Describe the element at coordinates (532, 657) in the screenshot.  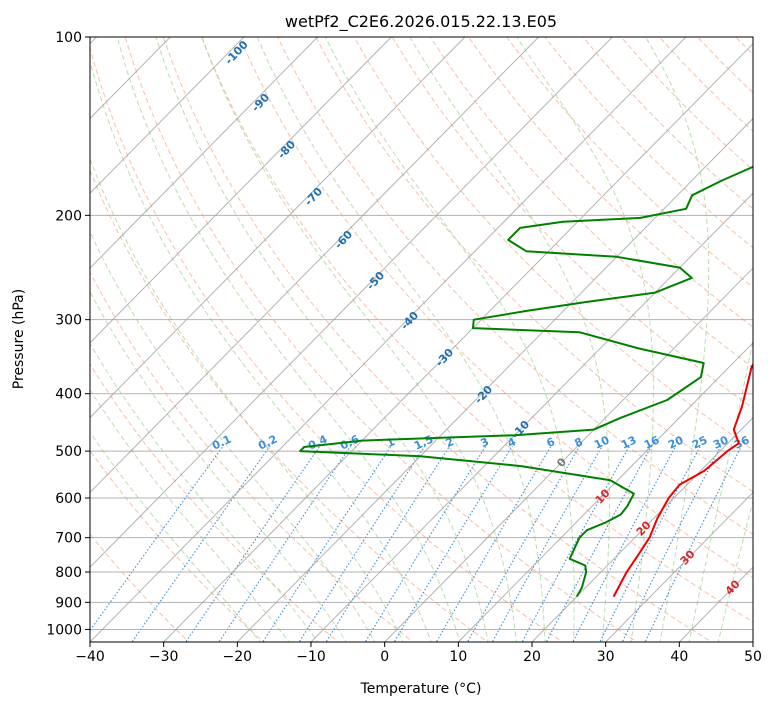
I see `x-tick-label: 20` at that location.